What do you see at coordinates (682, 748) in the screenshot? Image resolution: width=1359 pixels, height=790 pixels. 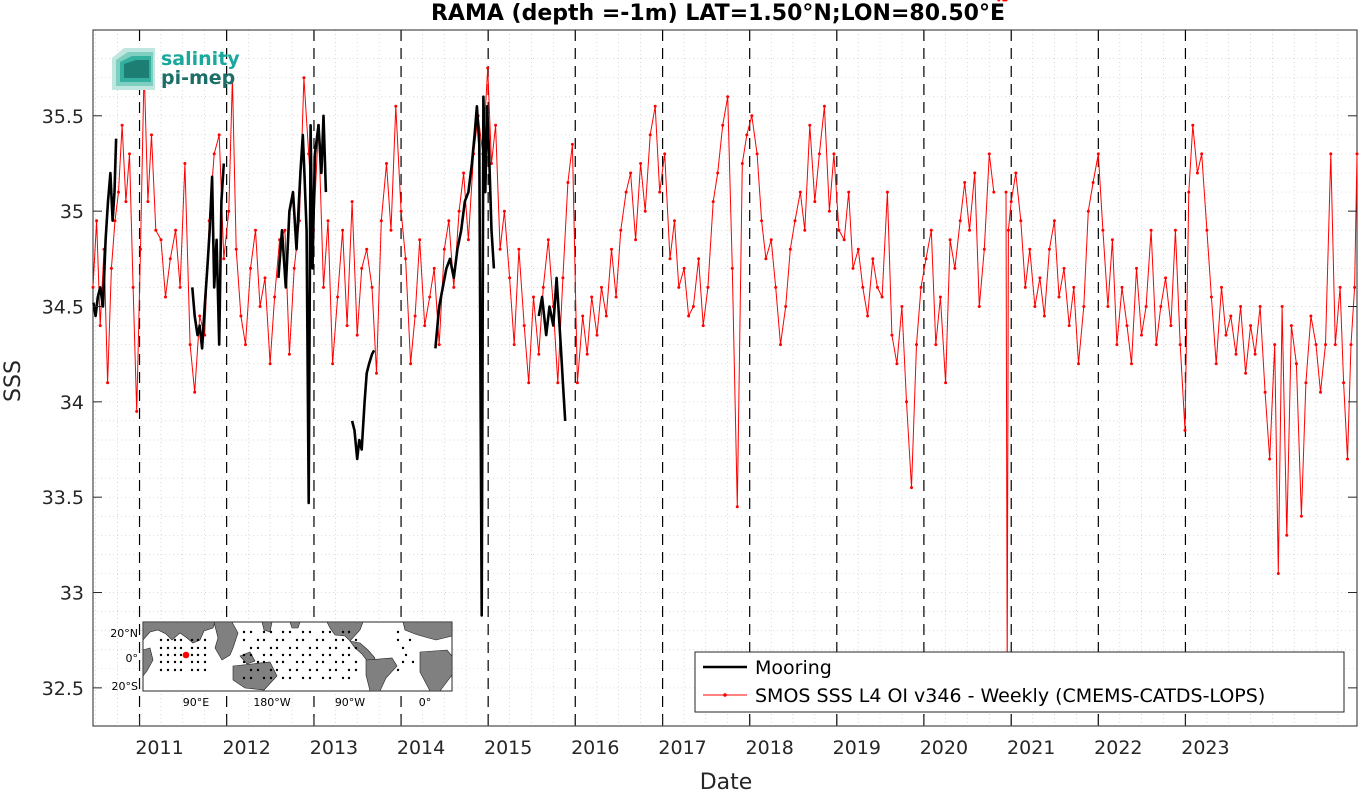 I see `x-tick-label: 2017` at bounding box center [682, 748].